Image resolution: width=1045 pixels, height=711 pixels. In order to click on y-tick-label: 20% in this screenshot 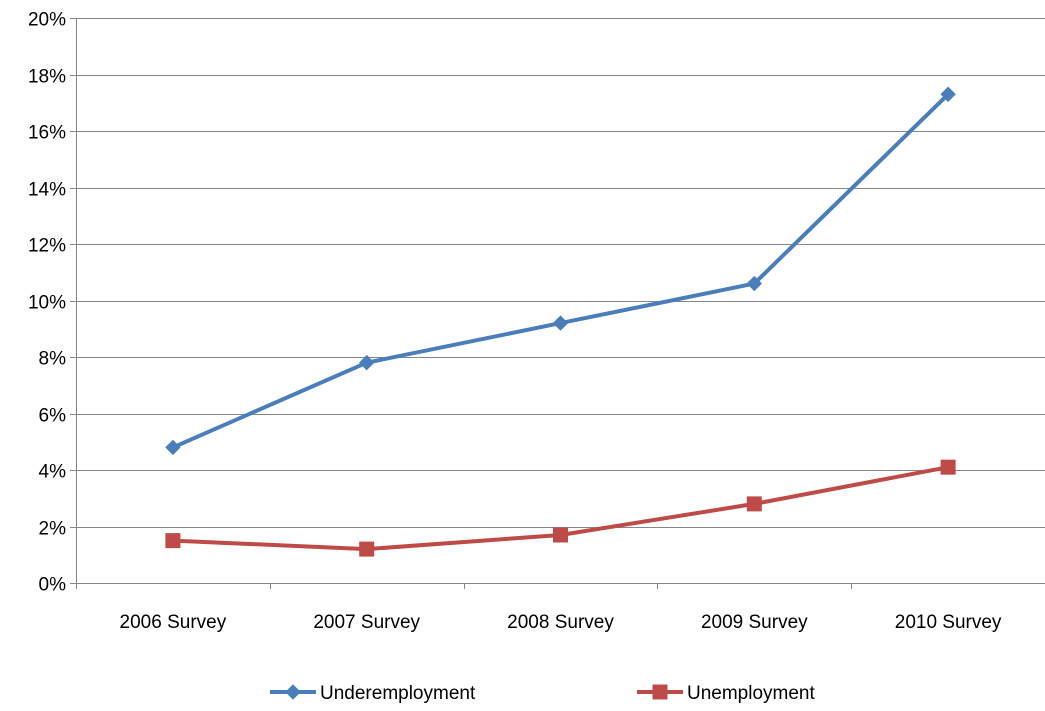, I will do `click(47, 20)`.